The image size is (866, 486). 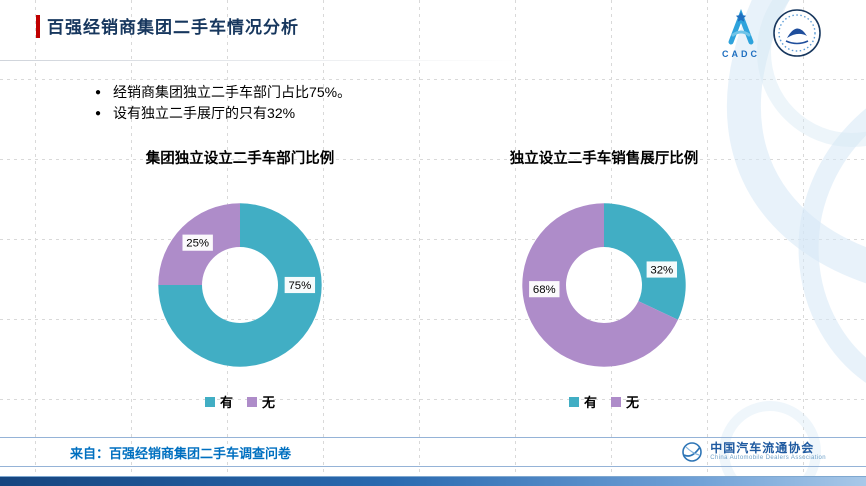 What do you see at coordinates (741, 27) in the screenshot?
I see `cadc-logo-icon` at bounding box center [741, 27].